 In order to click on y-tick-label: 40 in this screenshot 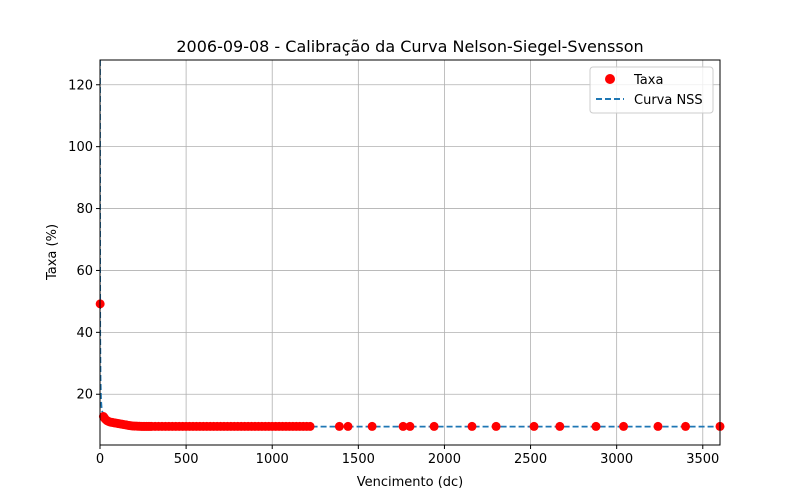, I will do `click(84, 333)`.